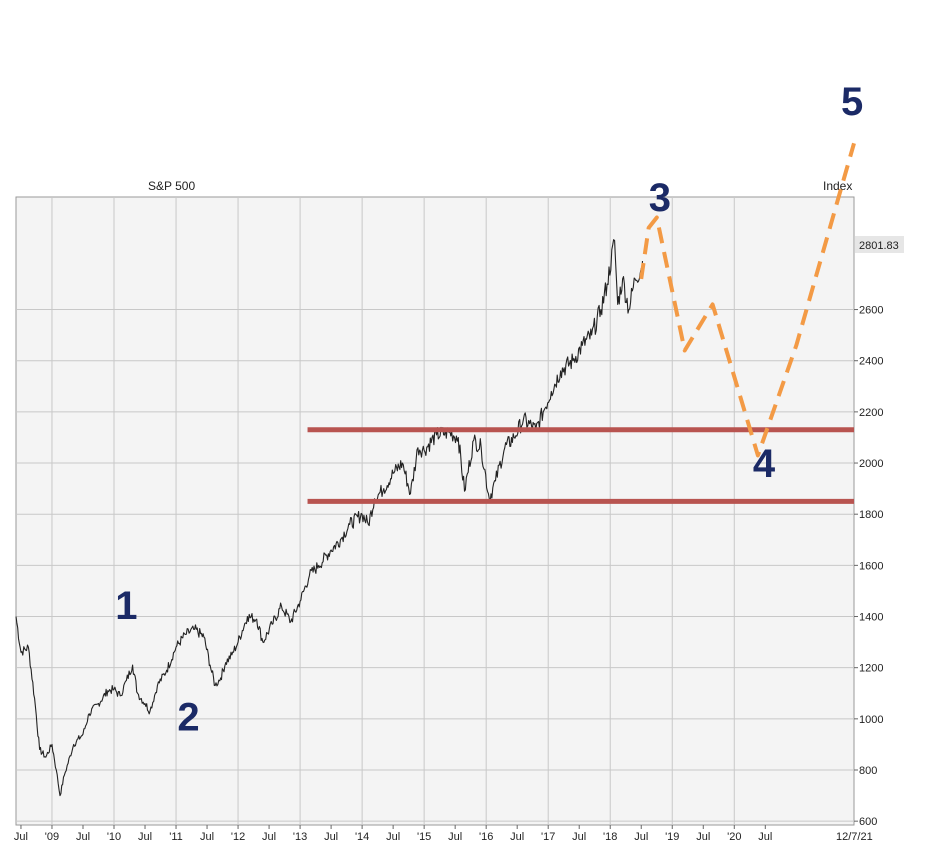 The width and height of the screenshot is (943, 848). I want to click on last-value-box-bg, so click(879, 244).